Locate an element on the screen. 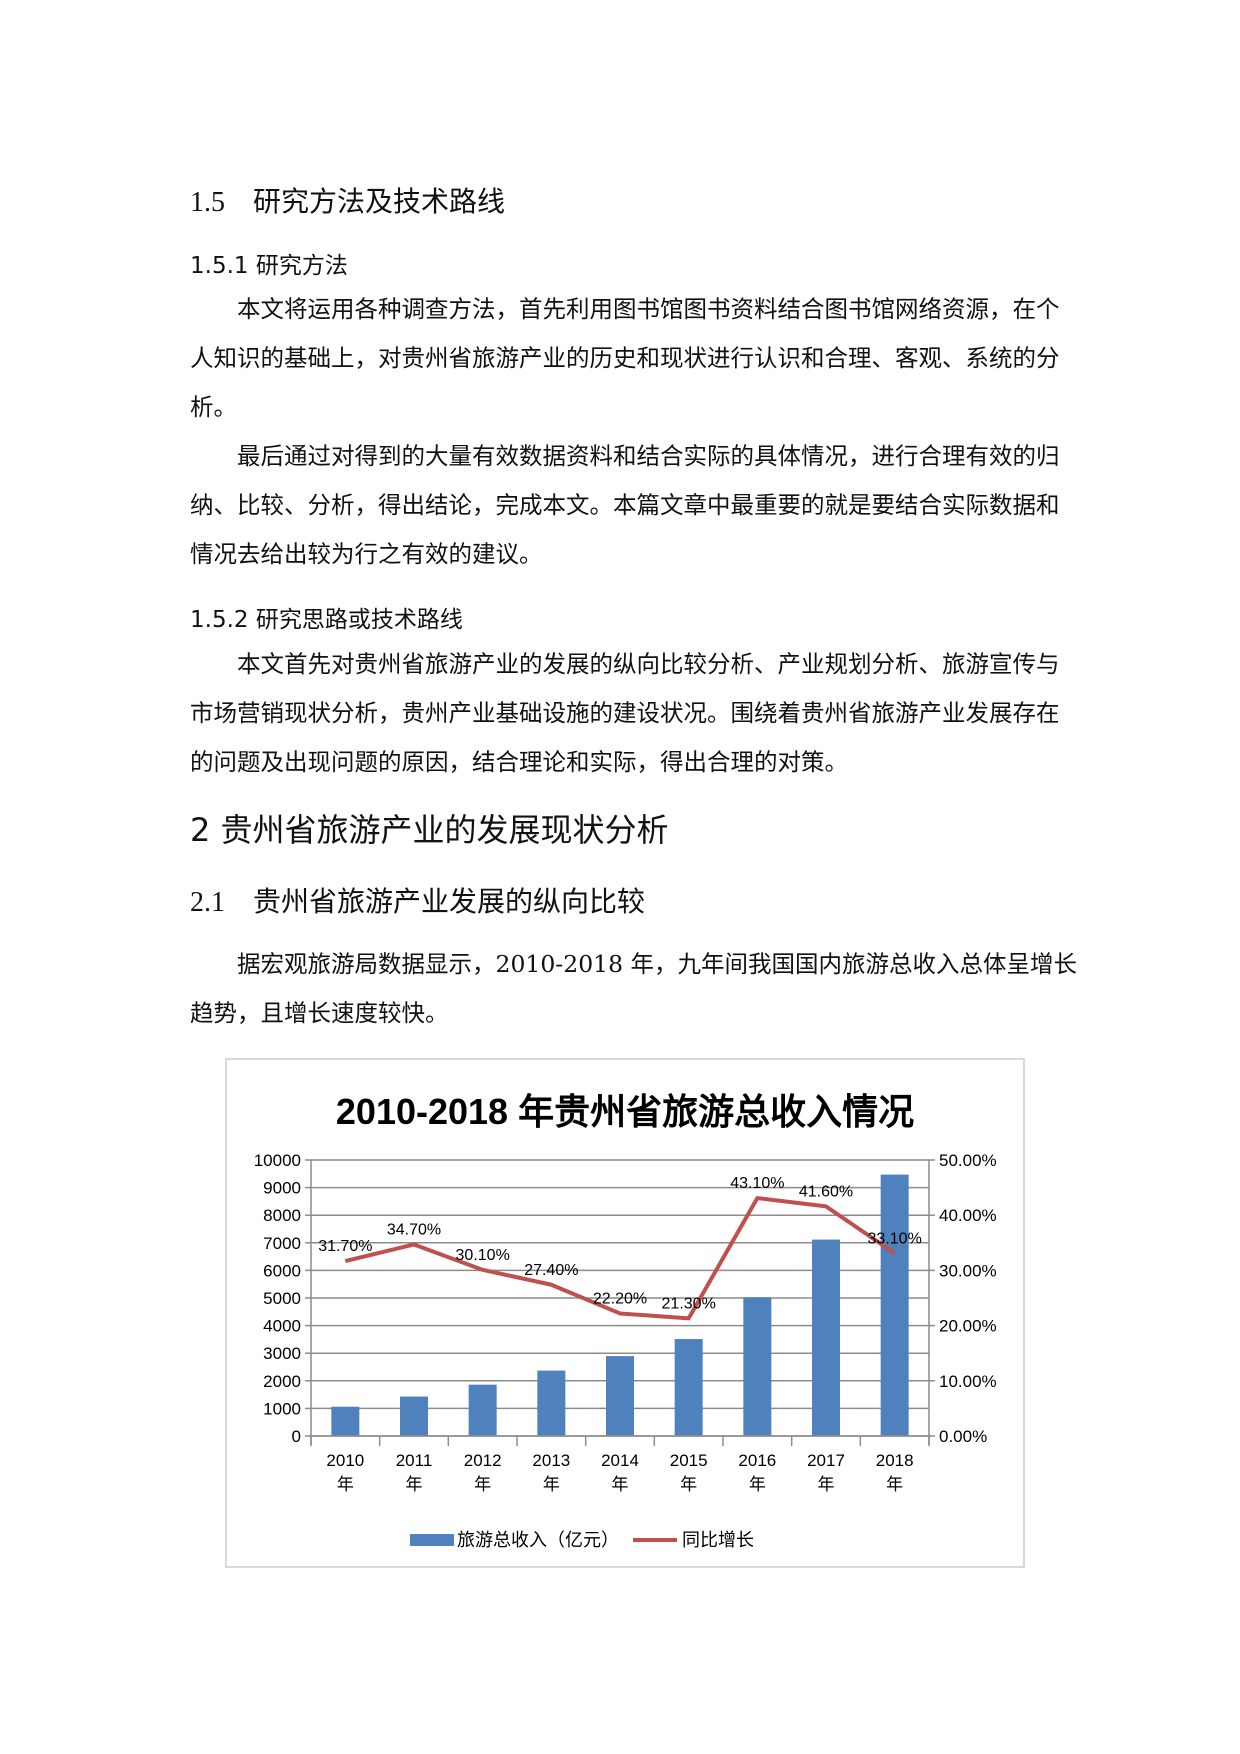  bar-2010 is located at coordinates (345, 1421).